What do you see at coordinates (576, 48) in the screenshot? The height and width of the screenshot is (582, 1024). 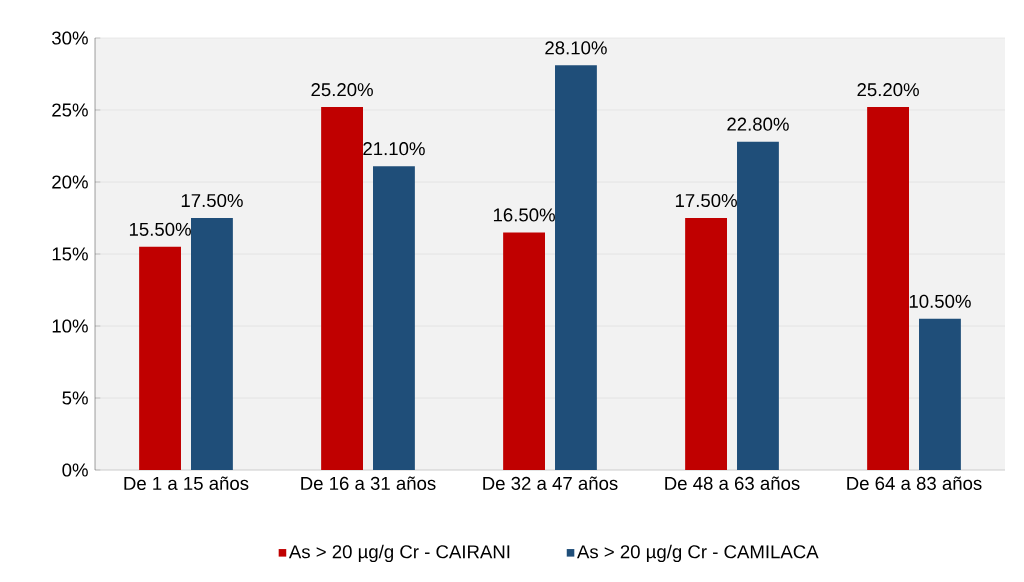 I see `data-label: 28.10%` at bounding box center [576, 48].